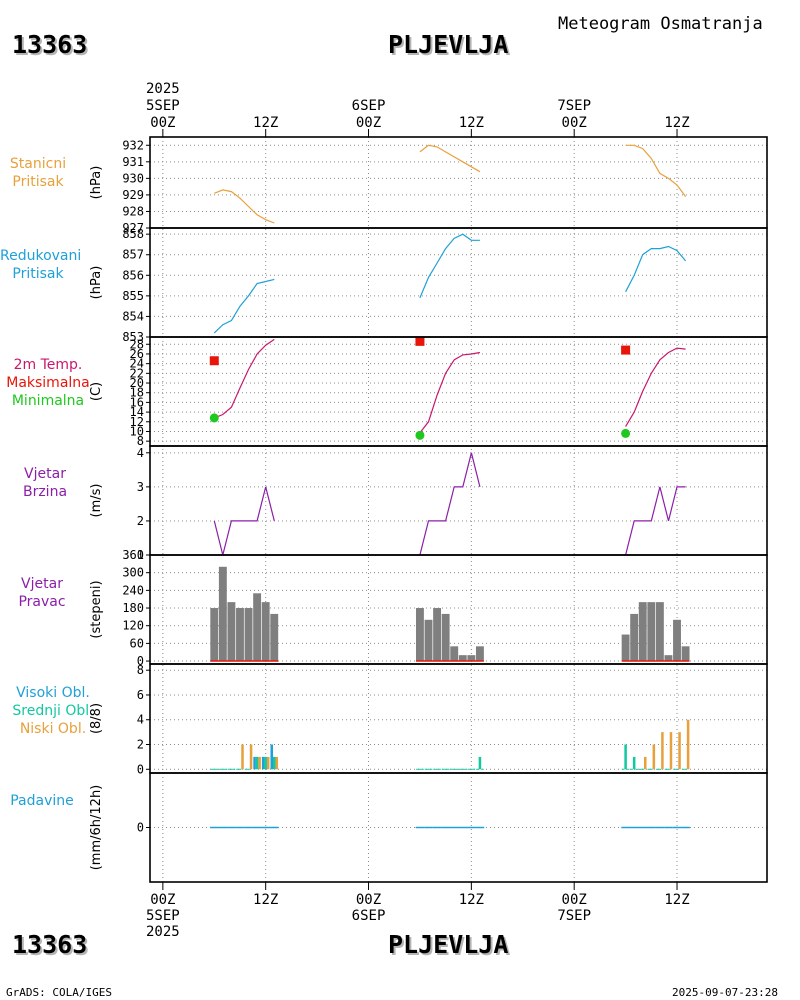  I want to click on unit-label: (C), so click(96, 391).